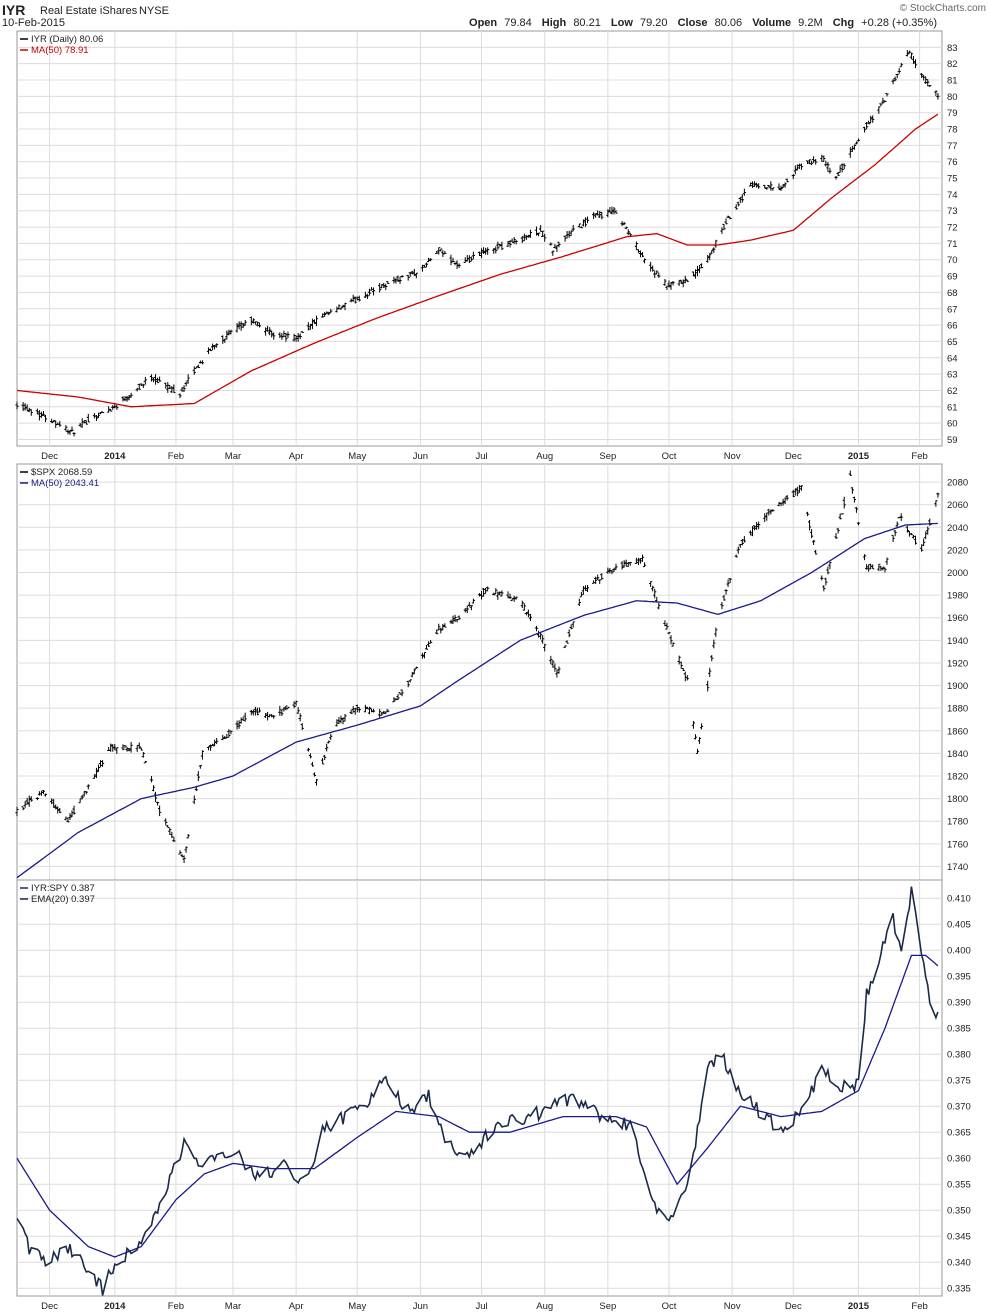 This screenshot has height=1314, width=990. I want to click on y-tick-label: 1840, so click(957, 754).